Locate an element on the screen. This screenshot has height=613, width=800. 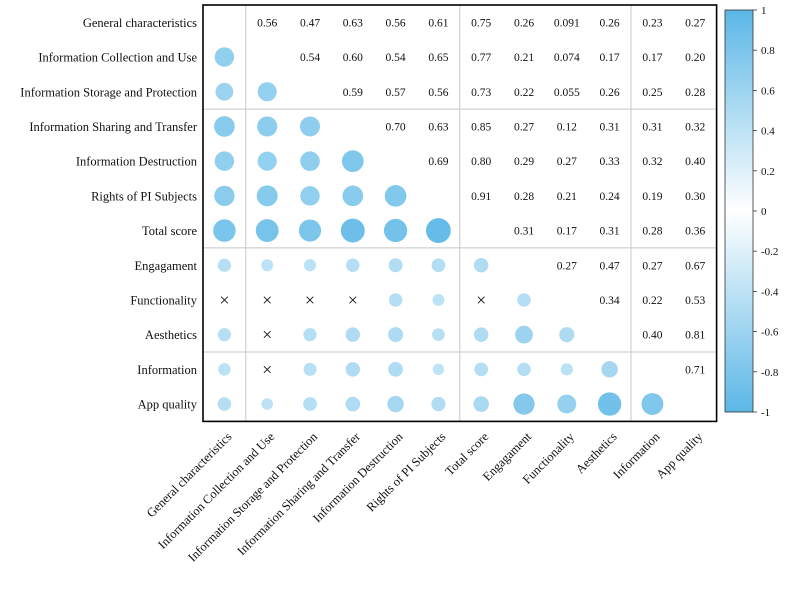
correlation-value-label: 0.30 is located at coordinates (695, 197).